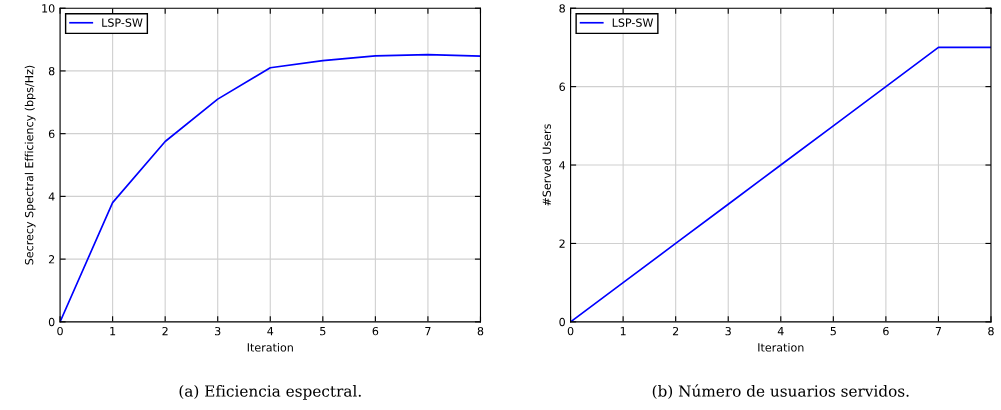 Image resolution: width=1001 pixels, height=410 pixels. Describe the element at coordinates (30, 165) in the screenshot. I see `y-axis-title: Secrecy Spectral Efficiency (bps/Hz)` at that location.